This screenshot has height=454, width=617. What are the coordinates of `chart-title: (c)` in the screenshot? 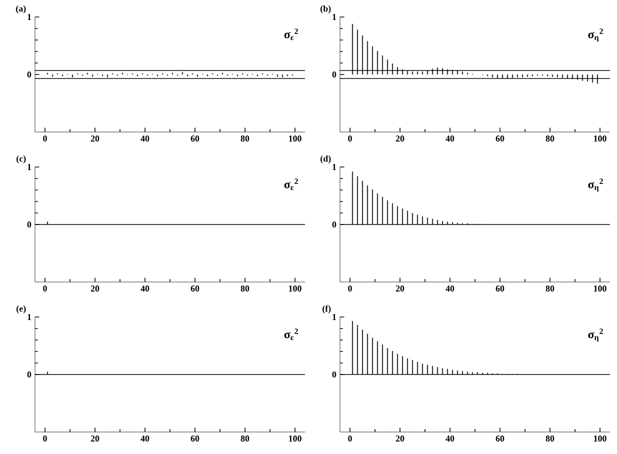 It's located at (21, 159).